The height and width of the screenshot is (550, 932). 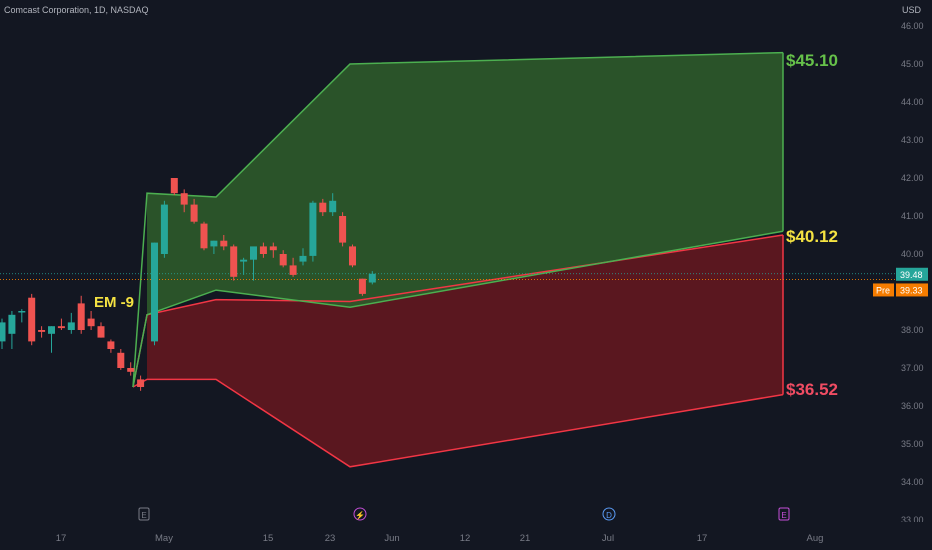 What do you see at coordinates (114, 302) in the screenshot?
I see `annotation-label: EM -9` at bounding box center [114, 302].